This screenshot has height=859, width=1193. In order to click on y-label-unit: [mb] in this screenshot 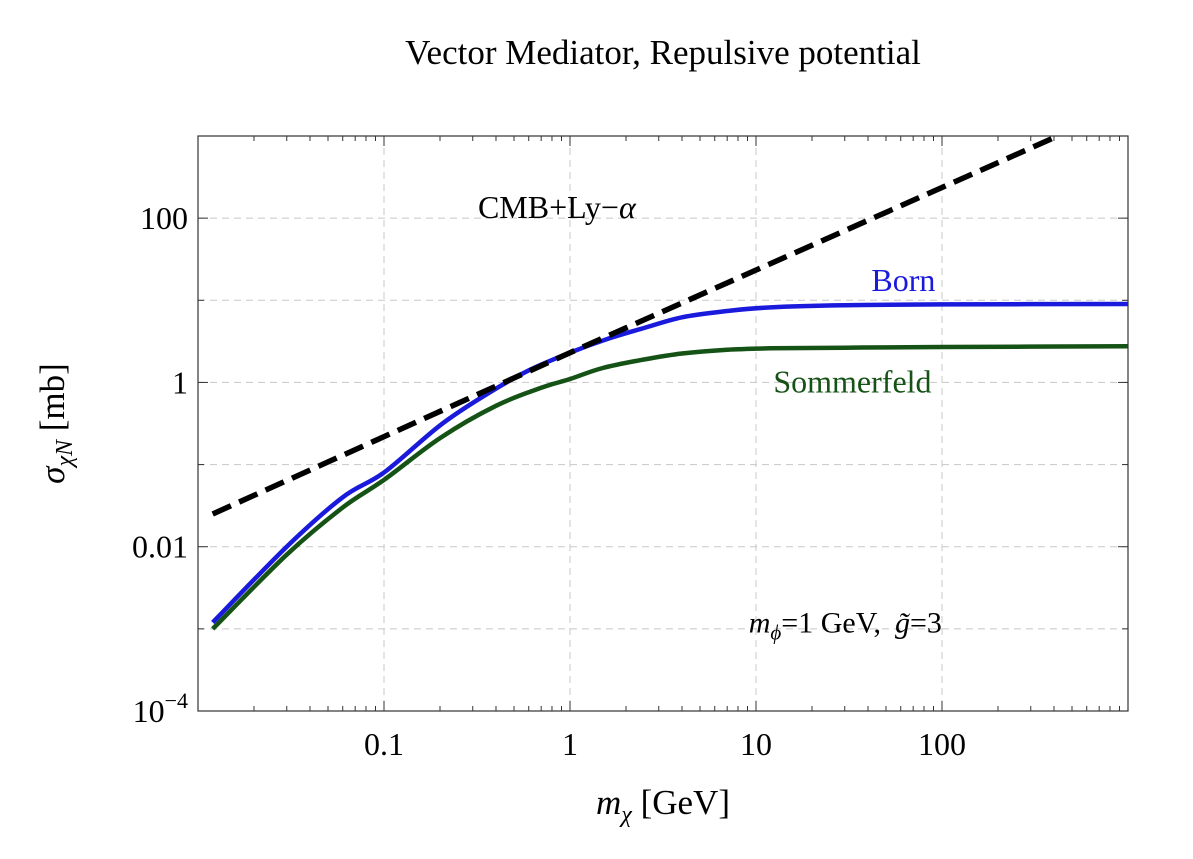, I will do `click(52, 401)`.